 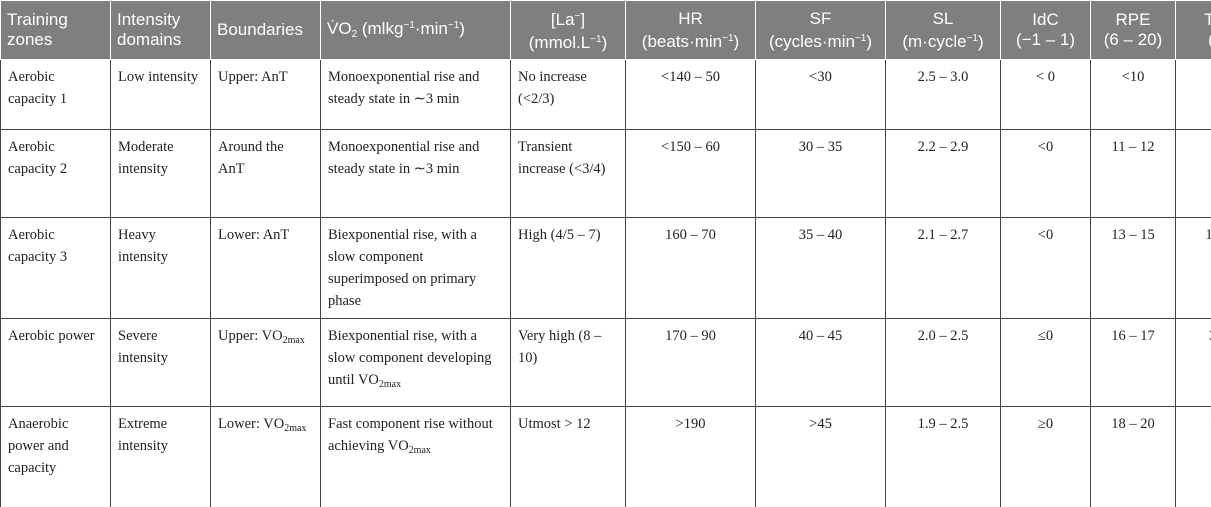 What do you see at coordinates (943, 19) in the screenshot?
I see `line: SL` at bounding box center [943, 19].